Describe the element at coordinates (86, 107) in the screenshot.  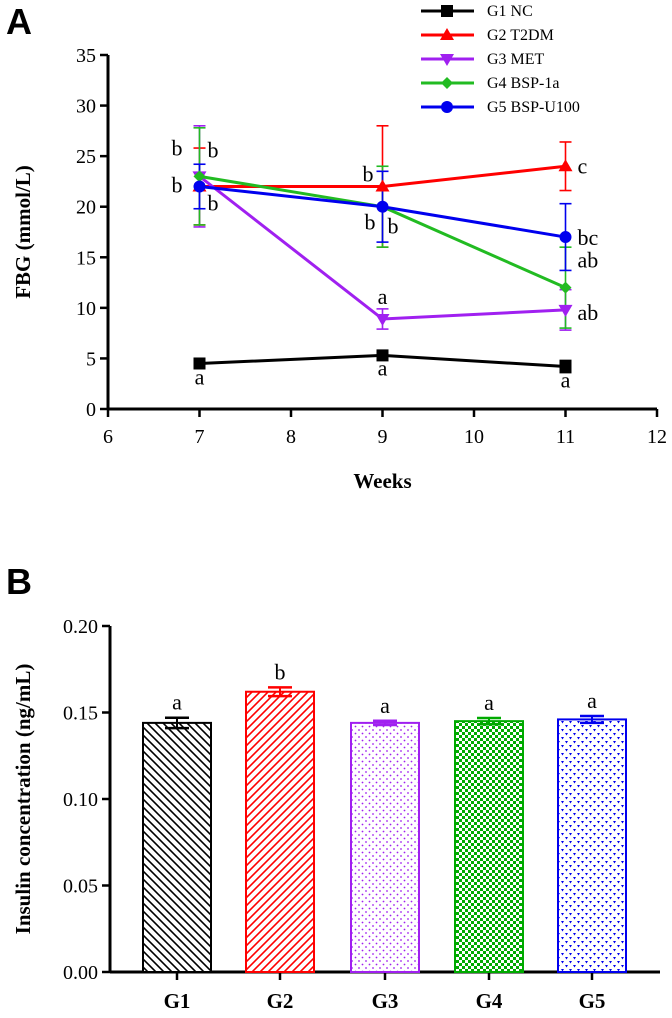
I see `y-tick-label: 30` at that location.